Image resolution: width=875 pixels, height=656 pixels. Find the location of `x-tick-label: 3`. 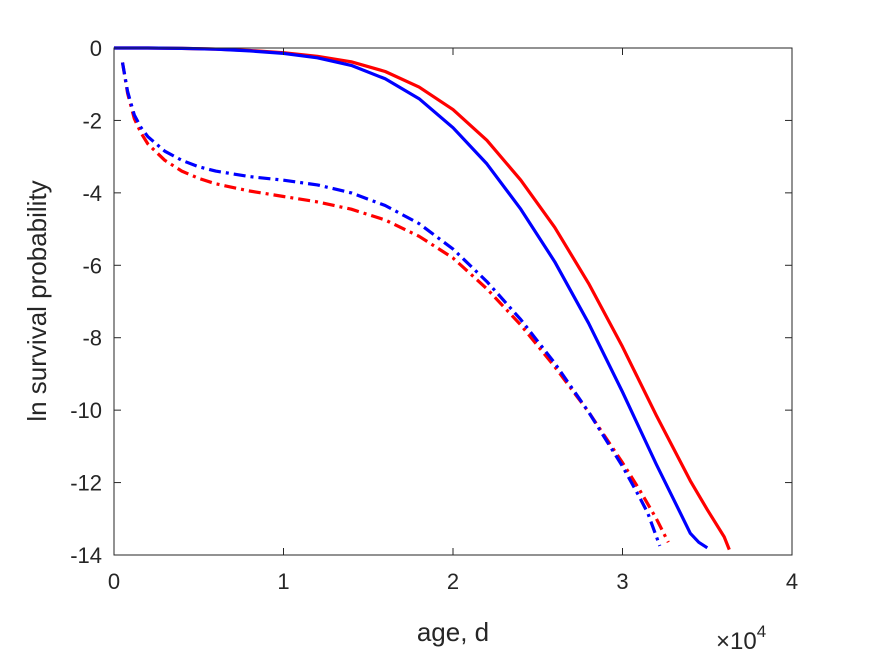

x-tick-label: 3 is located at coordinates (622, 581).